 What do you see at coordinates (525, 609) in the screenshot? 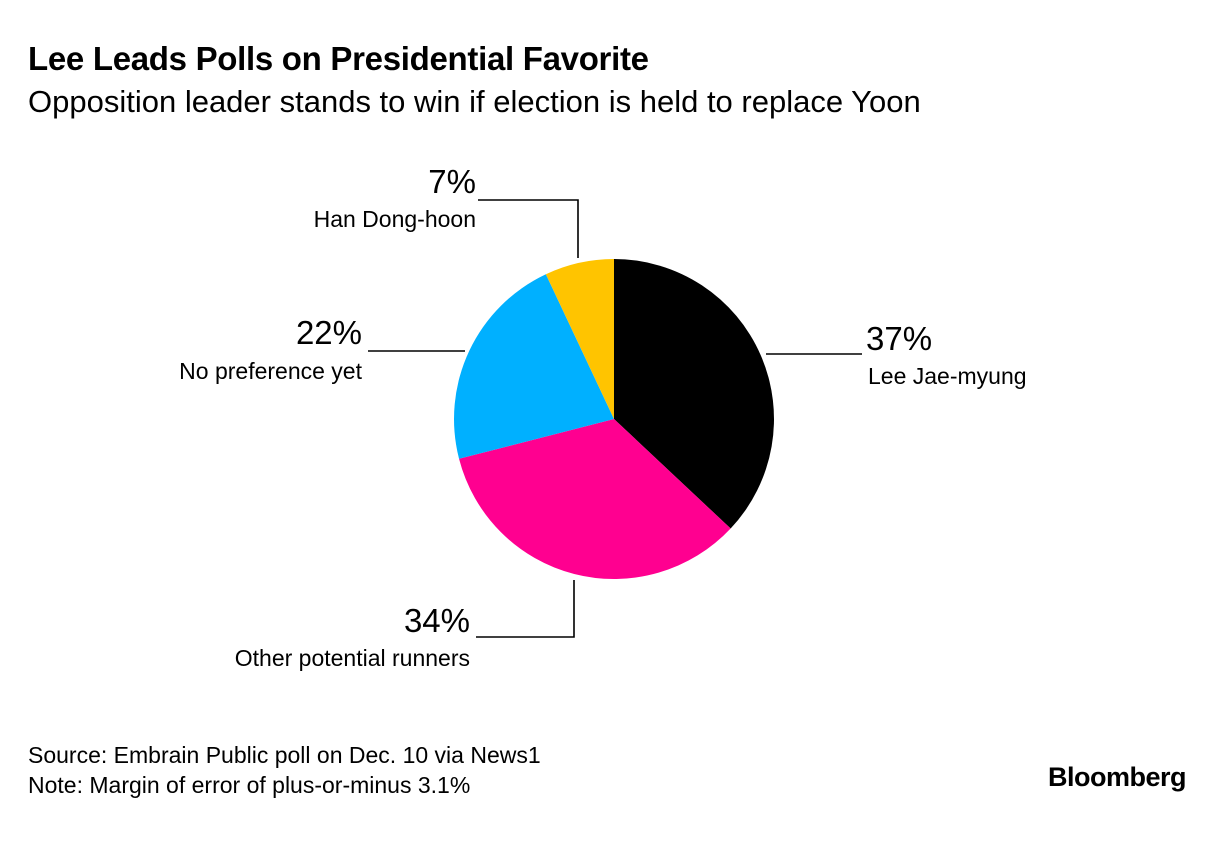
I see `leader-line-other` at bounding box center [525, 609].